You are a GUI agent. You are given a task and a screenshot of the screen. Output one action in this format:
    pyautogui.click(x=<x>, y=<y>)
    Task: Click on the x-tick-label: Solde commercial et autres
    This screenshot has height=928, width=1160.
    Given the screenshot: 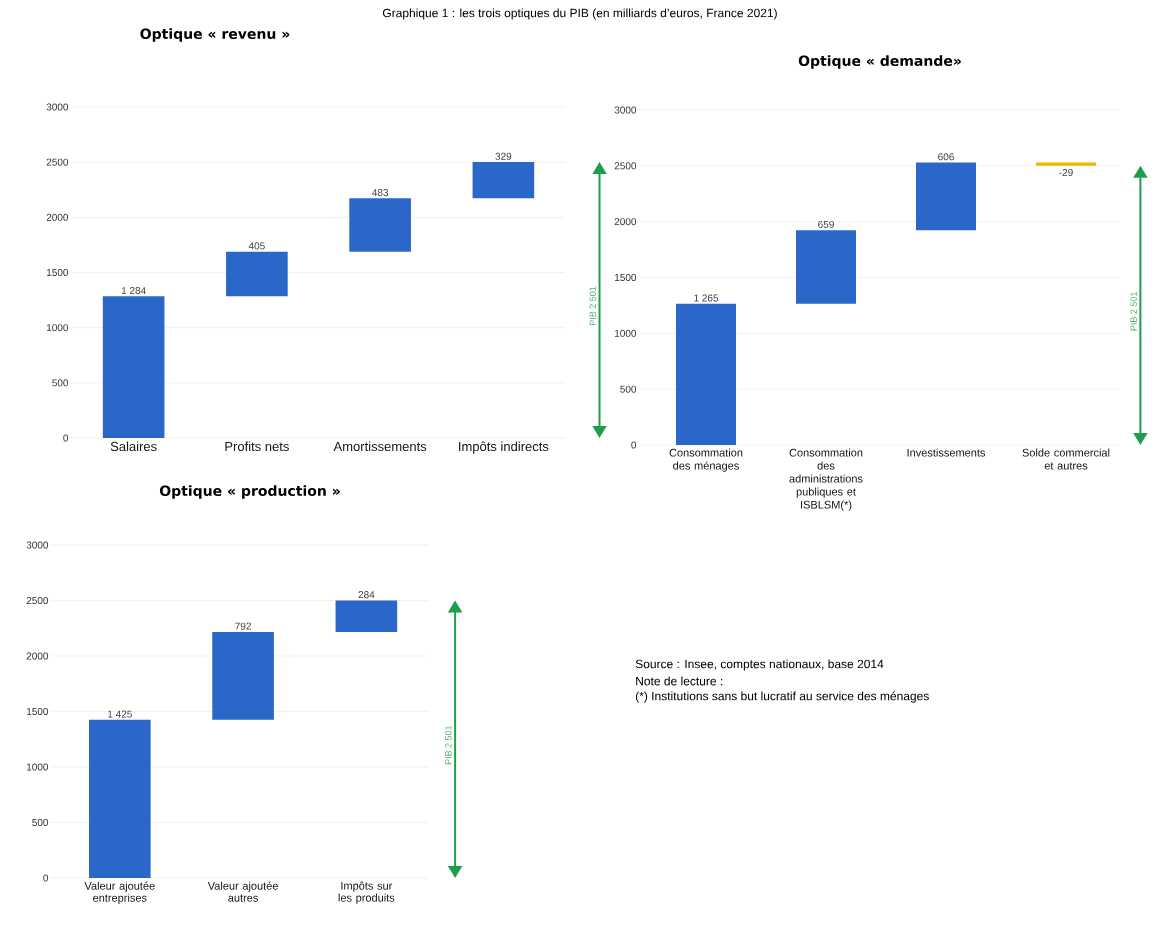 What is the action you would take?
    pyautogui.click(x=1066, y=459)
    